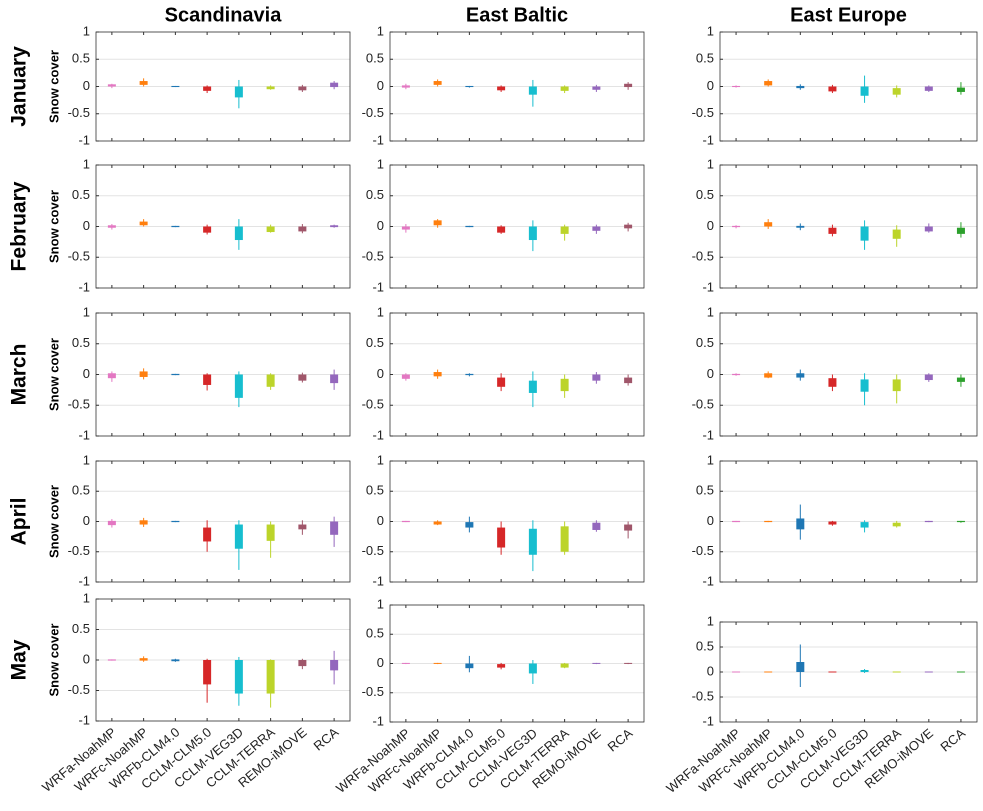  What do you see at coordinates (19, 522) in the screenshot?
I see `row-label: April` at bounding box center [19, 522].